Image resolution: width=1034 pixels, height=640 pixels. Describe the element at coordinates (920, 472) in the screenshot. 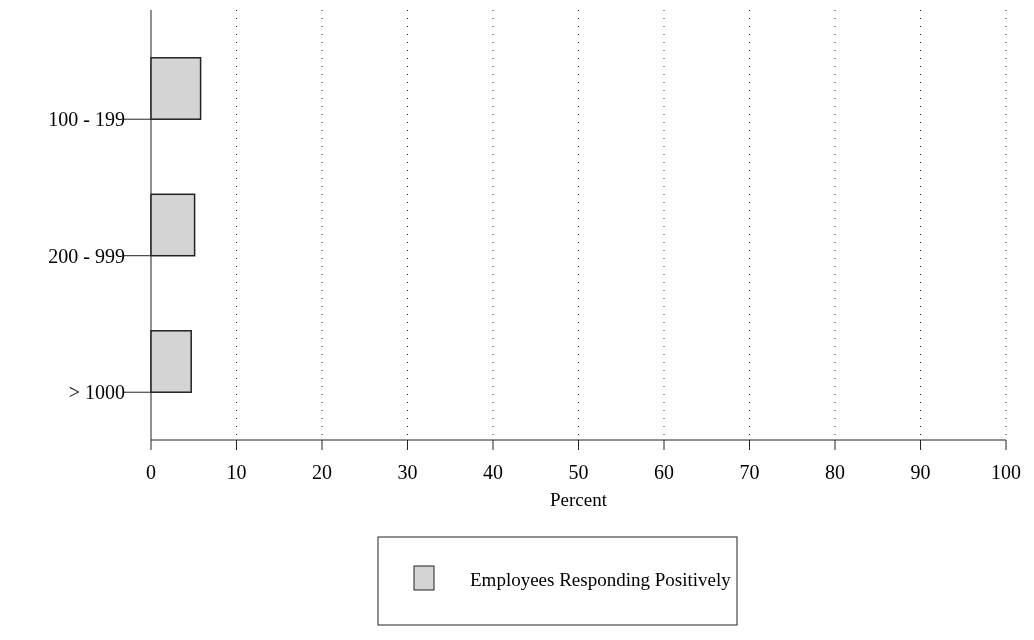

I see `x-tick-label: 90` at that location.